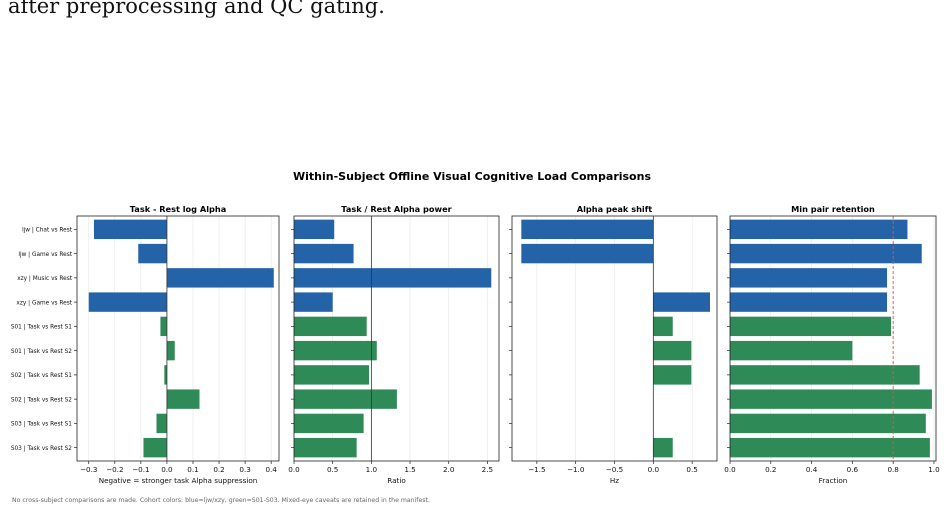 The height and width of the screenshot is (511, 944). Describe the element at coordinates (192, 469) in the screenshot. I see `x-tick-label: 0.1` at that location.